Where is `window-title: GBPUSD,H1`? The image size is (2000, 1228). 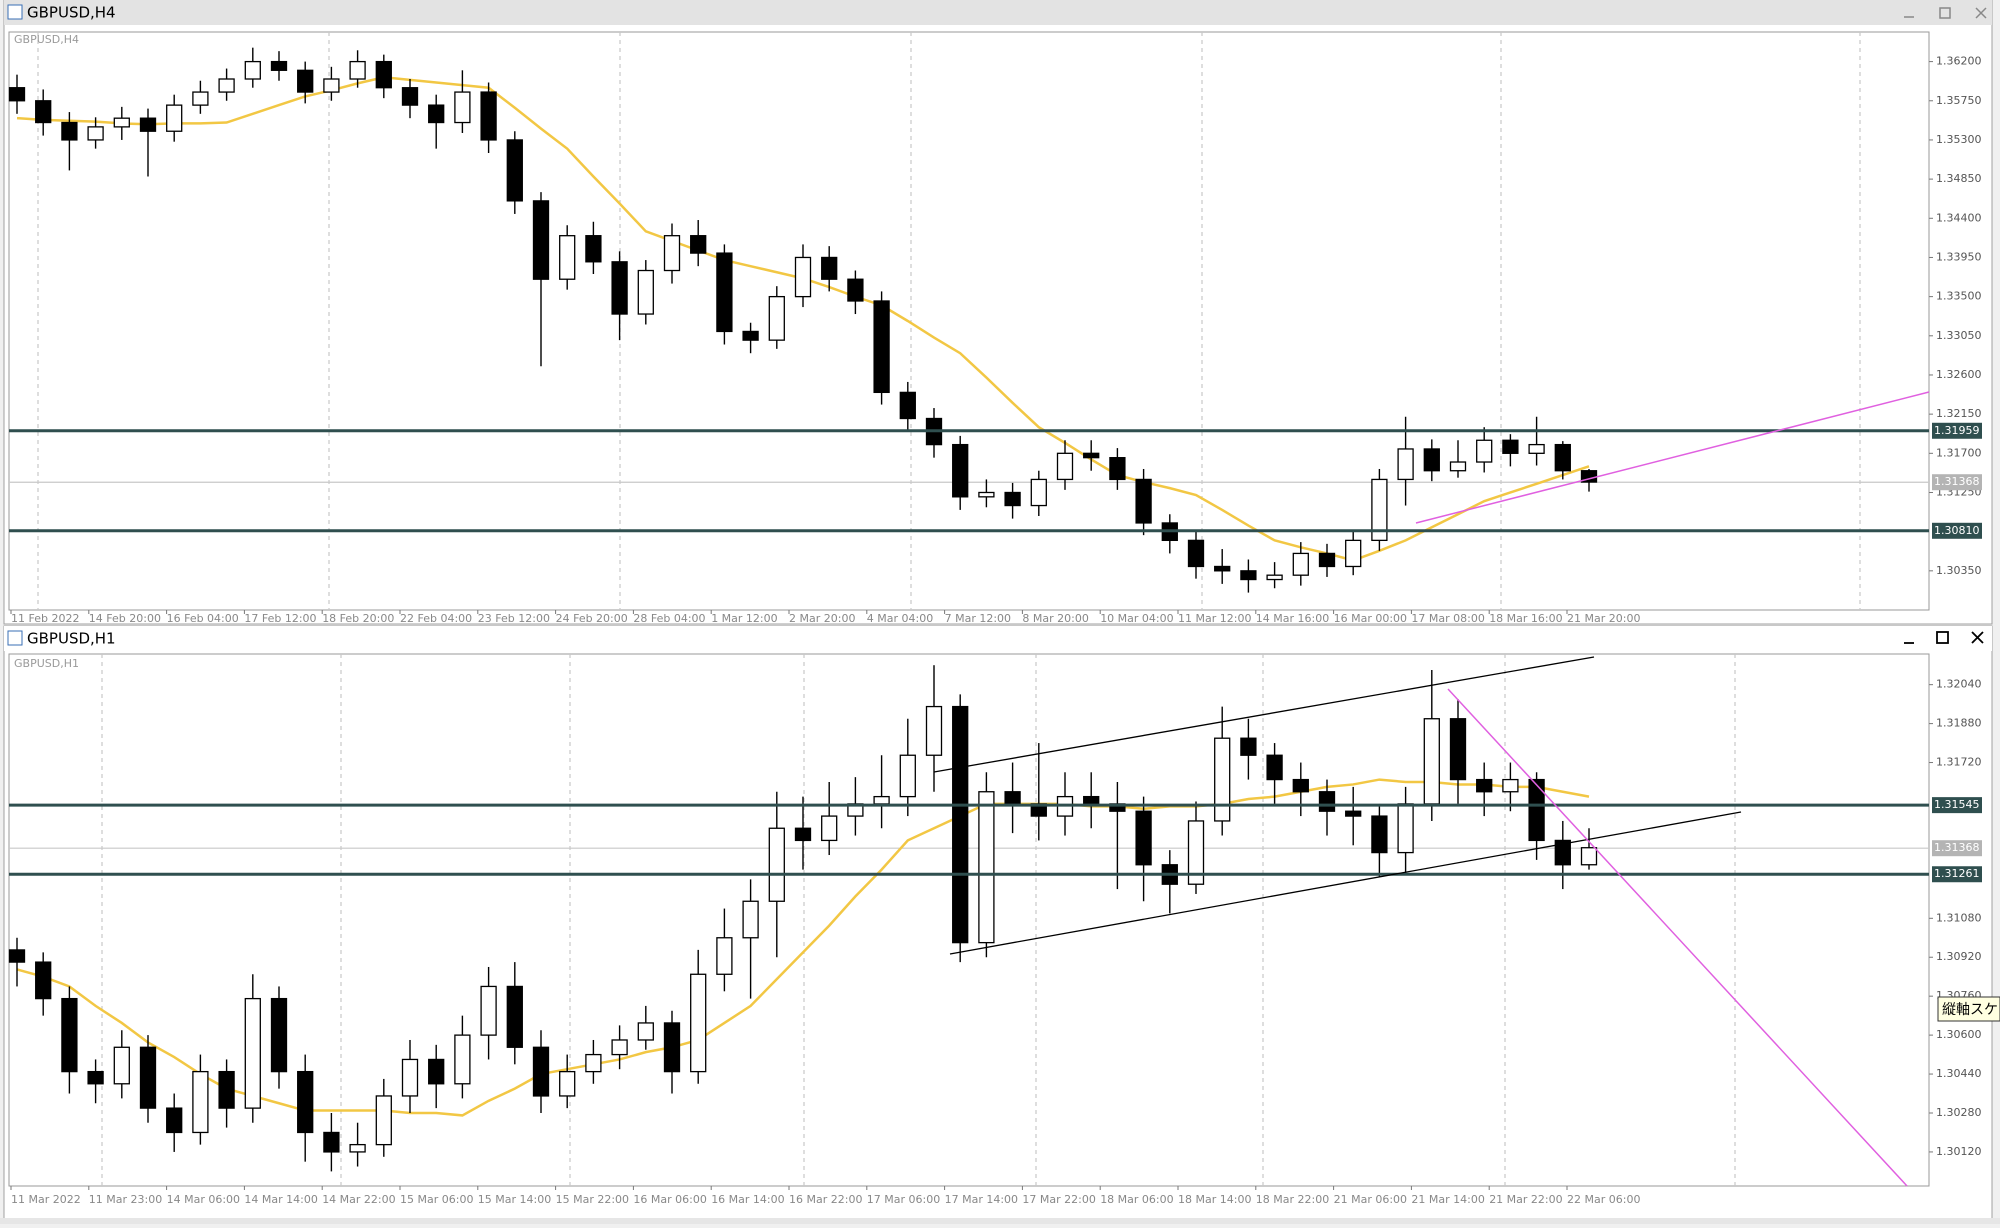 window-title: GBPUSD,H1 is located at coordinates (71, 639).